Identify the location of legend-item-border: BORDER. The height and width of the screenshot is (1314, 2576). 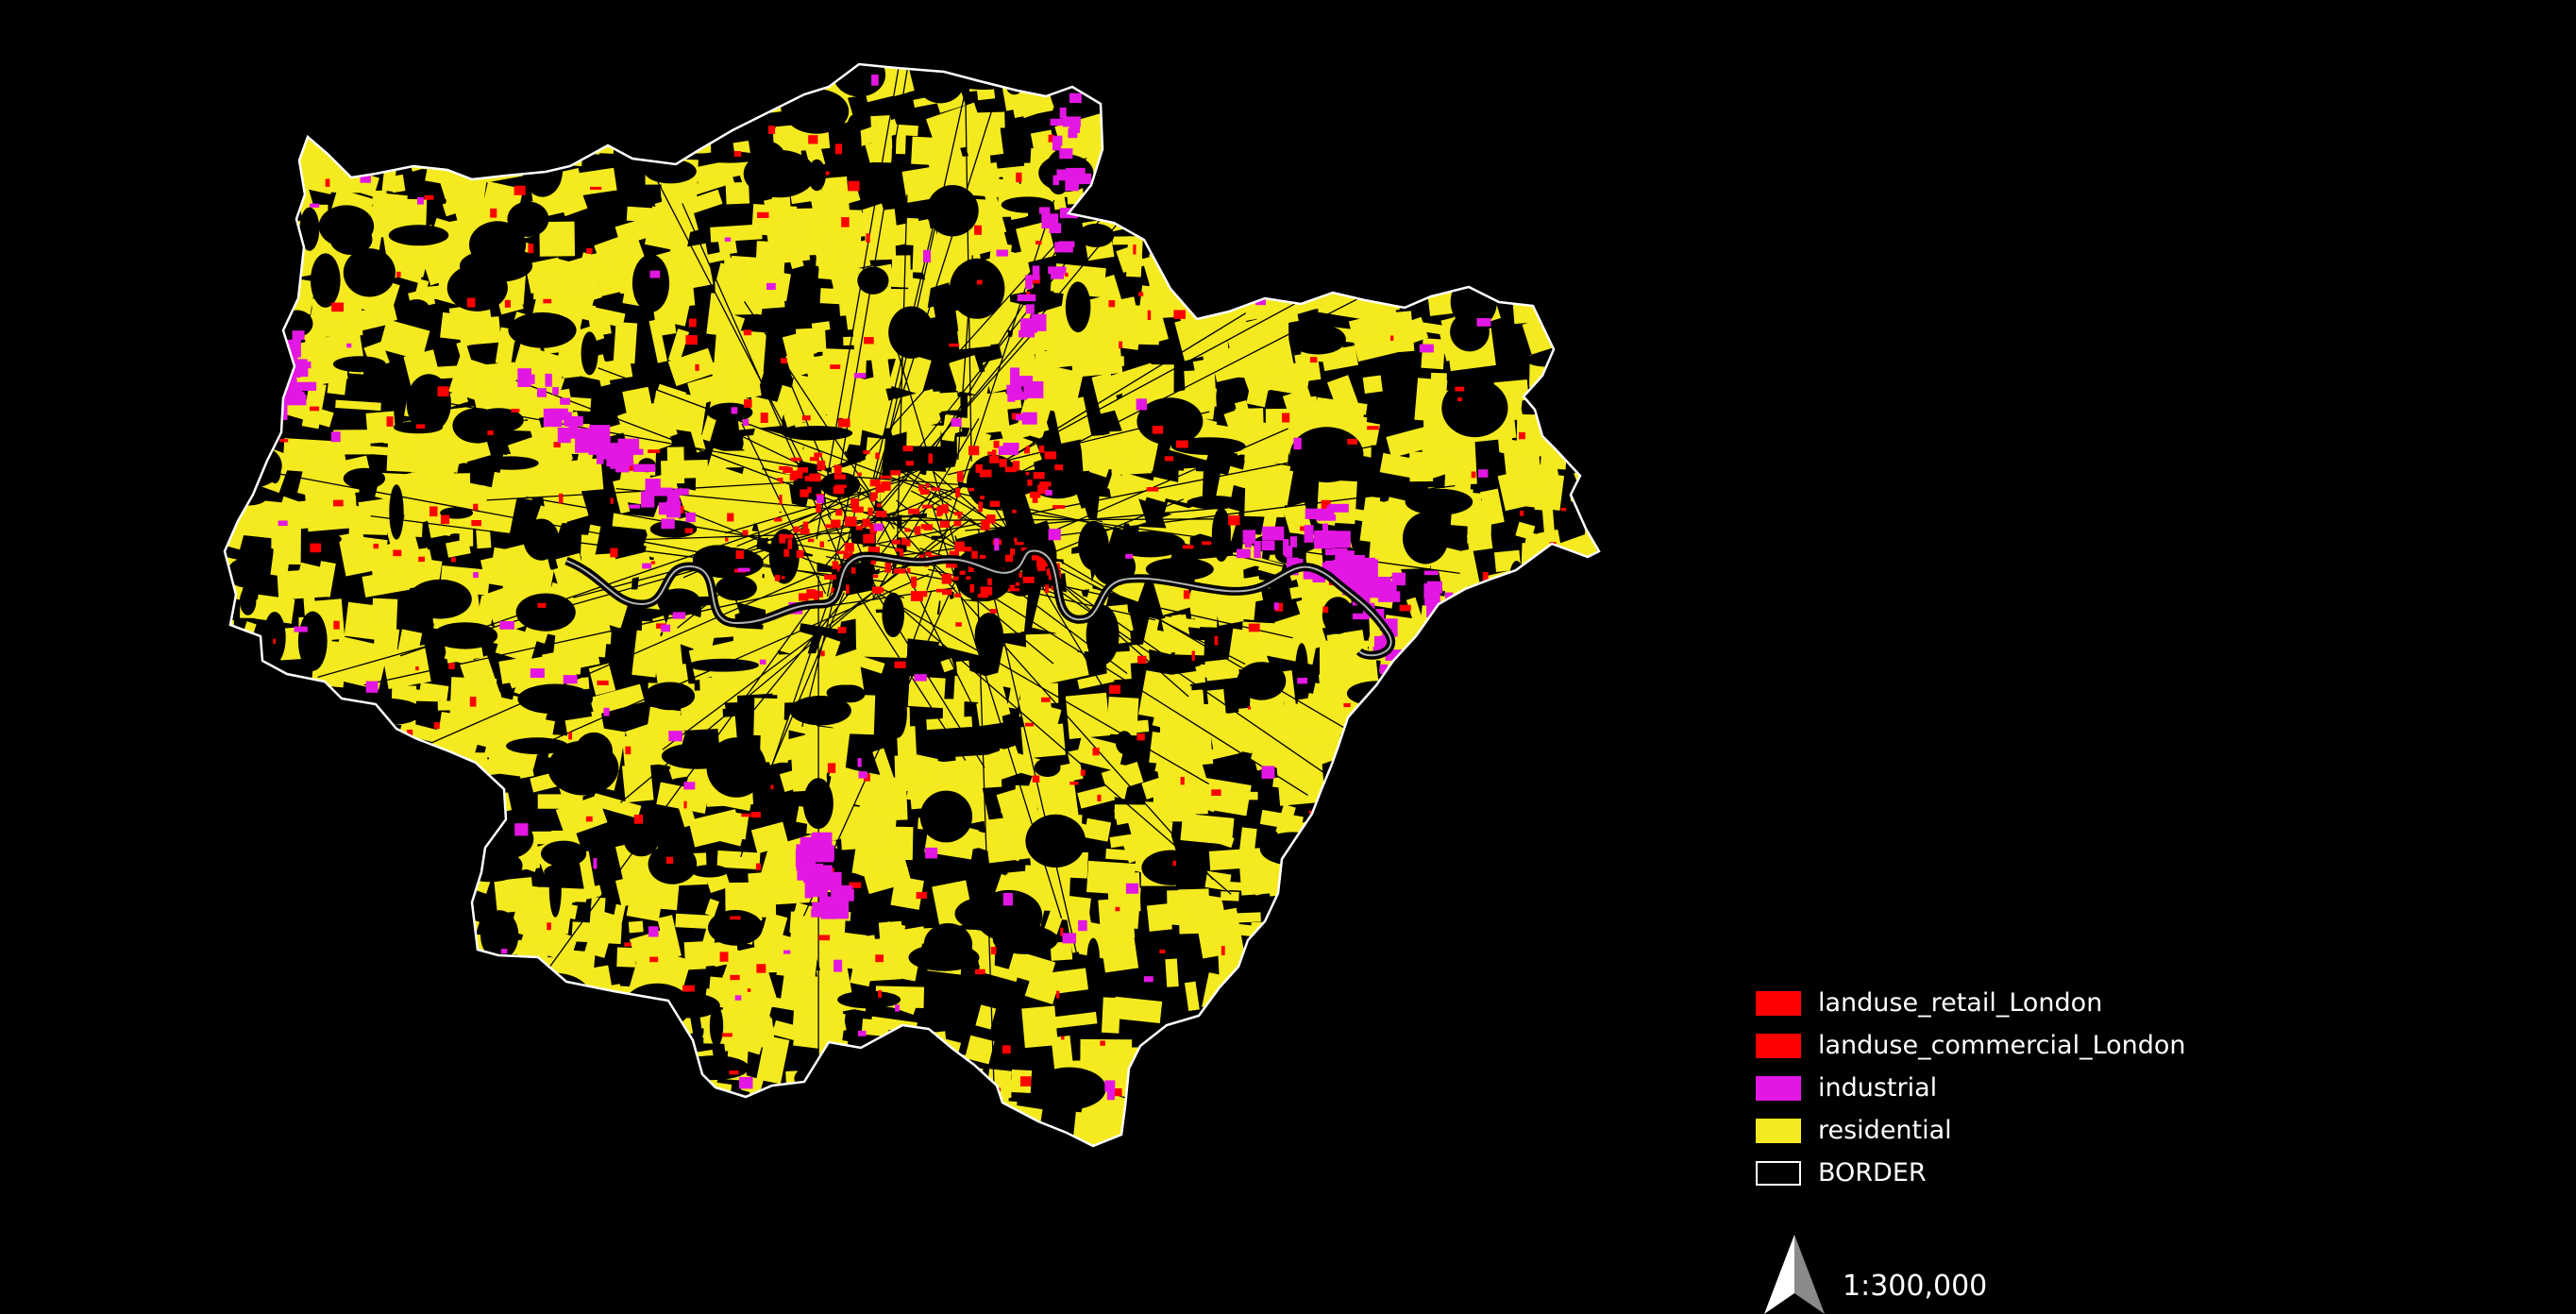
(2039, 1178).